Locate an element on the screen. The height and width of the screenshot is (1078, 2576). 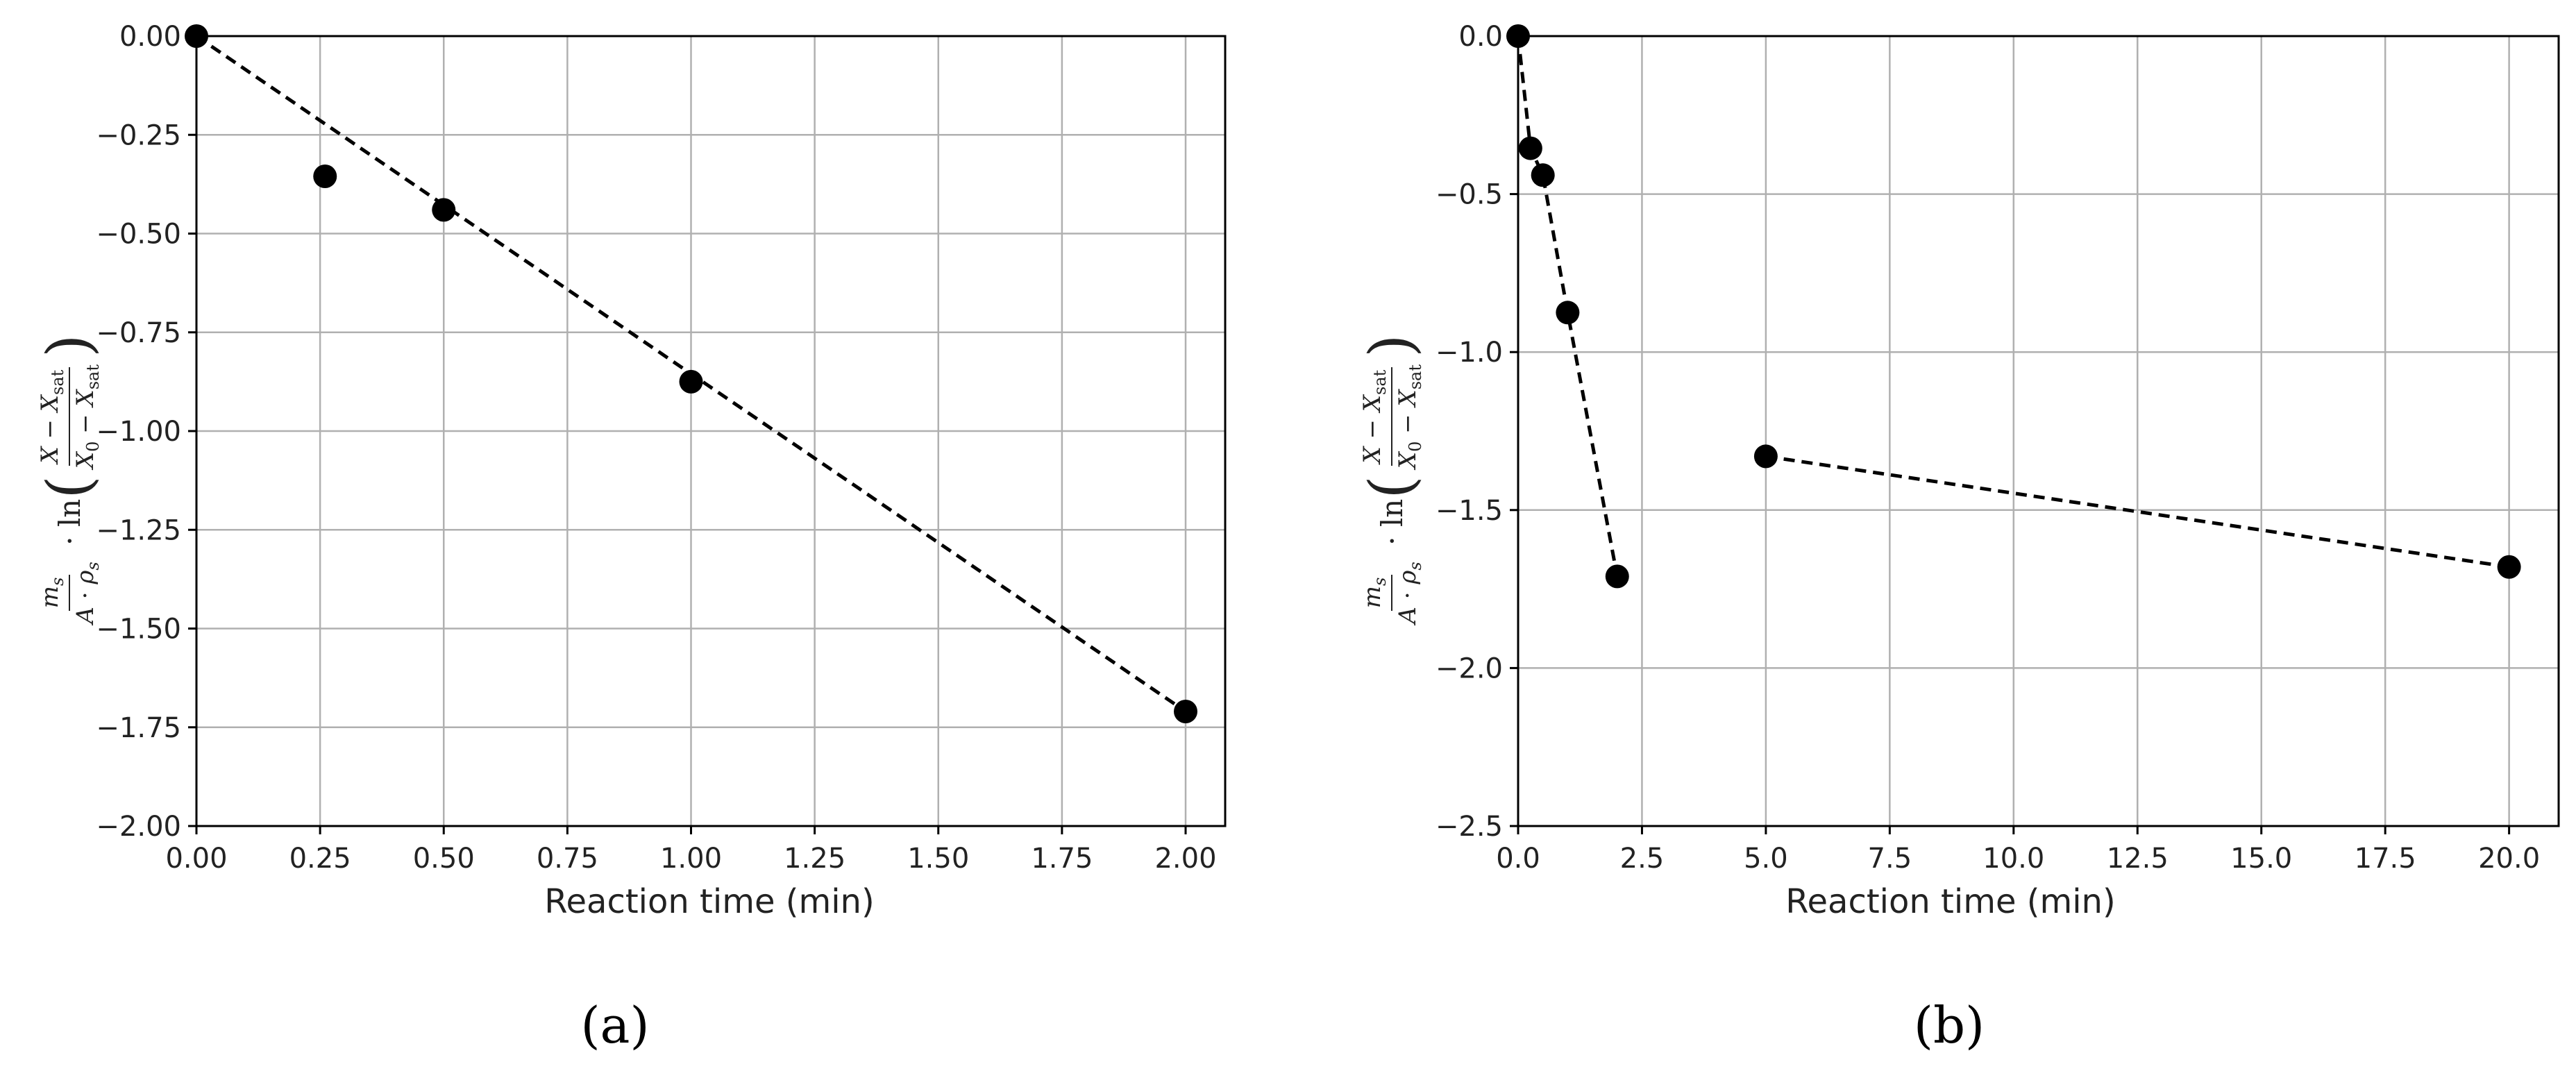
panel-label: (b) is located at coordinates (1949, 1025).